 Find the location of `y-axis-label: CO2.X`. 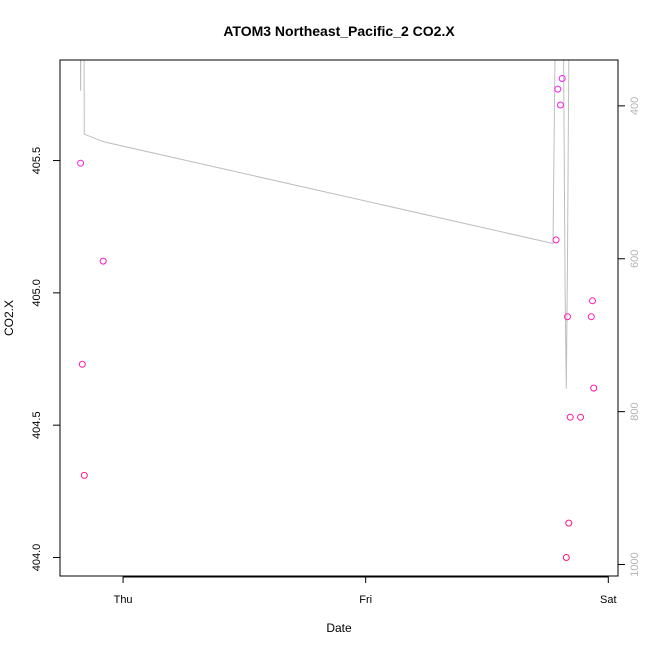

y-axis-label: CO2.X is located at coordinates (9, 318).